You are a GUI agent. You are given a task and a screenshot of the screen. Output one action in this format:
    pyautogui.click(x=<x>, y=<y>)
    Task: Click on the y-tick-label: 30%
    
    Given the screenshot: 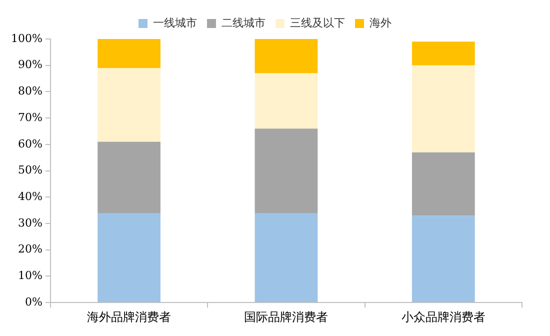 What is the action you would take?
    pyautogui.click(x=30, y=223)
    